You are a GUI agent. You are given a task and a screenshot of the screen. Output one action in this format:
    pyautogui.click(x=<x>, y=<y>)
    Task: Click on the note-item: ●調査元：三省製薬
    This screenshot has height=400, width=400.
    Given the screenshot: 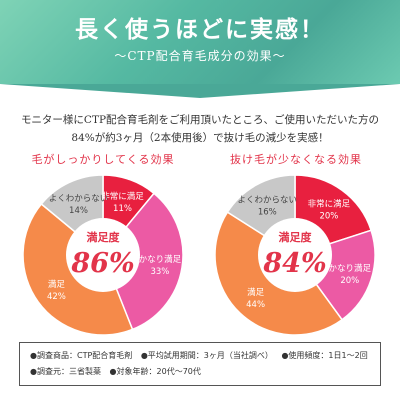 What is the action you would take?
    pyautogui.click(x=65, y=371)
    